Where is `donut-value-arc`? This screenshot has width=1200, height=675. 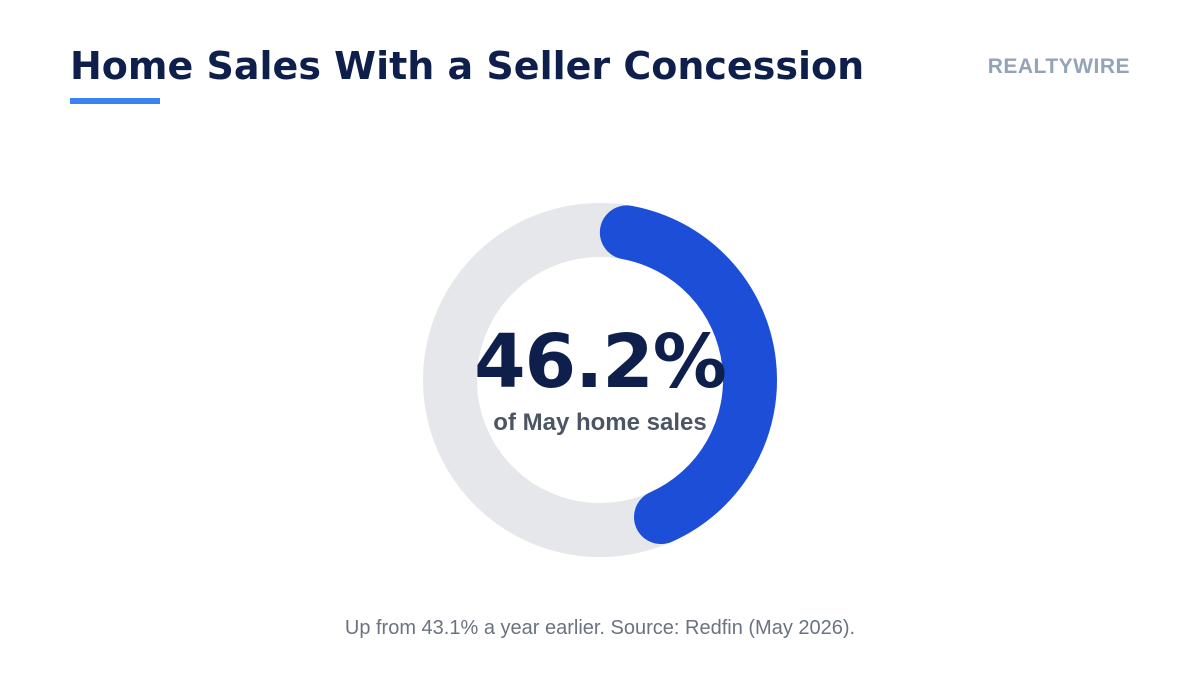
donut-value-arc is located at coordinates (688, 375).